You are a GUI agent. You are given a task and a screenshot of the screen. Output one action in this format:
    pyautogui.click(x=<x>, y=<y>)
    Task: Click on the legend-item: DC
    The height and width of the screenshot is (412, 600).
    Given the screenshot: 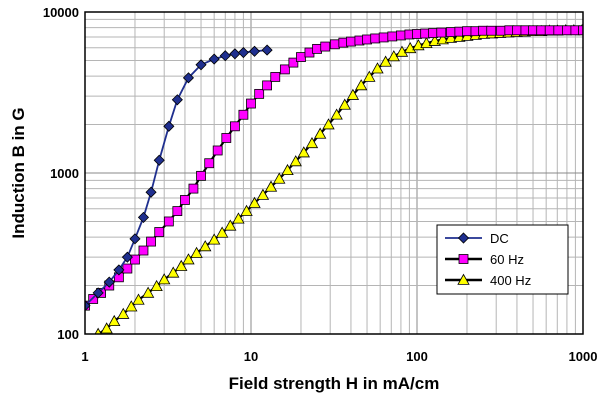 What is the action you would take?
    pyautogui.click(x=477, y=238)
    